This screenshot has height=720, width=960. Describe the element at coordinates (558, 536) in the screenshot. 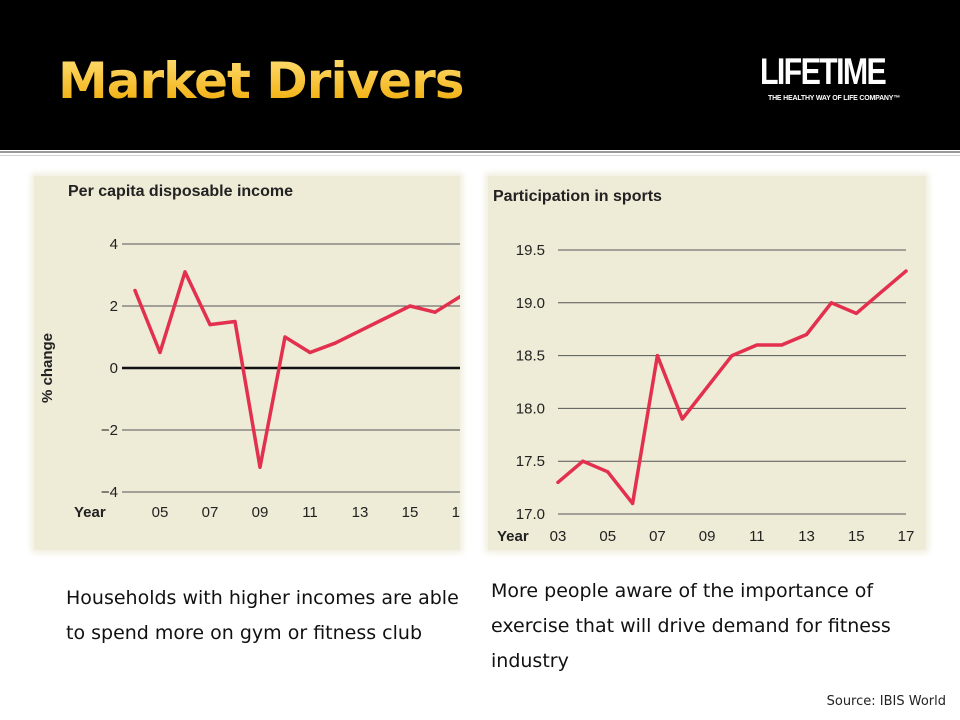

I see `x-tick-label: 03` at that location.